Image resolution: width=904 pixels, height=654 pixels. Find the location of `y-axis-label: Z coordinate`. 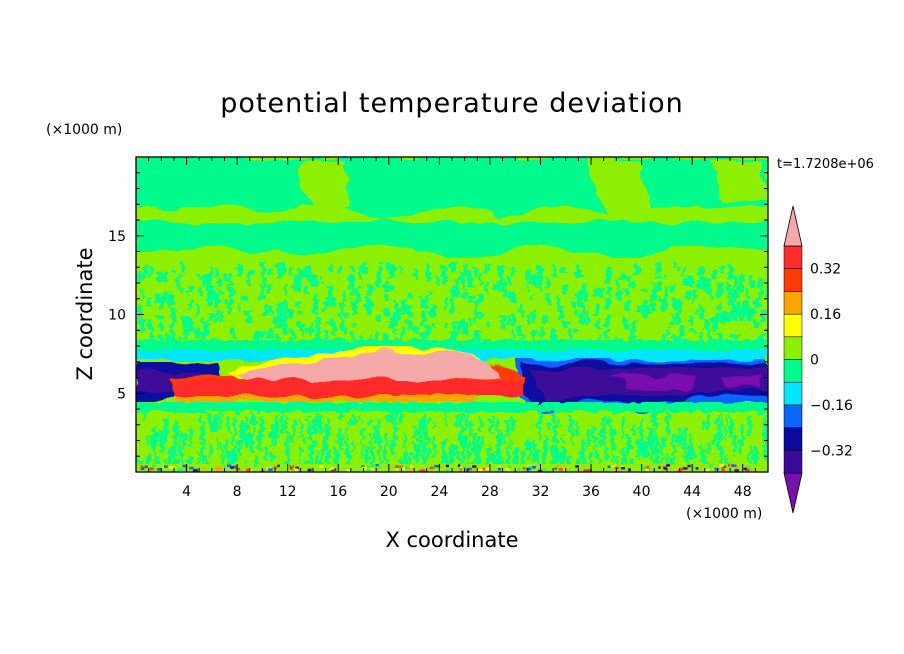

y-axis-label: Z coordinate is located at coordinates (85, 313).